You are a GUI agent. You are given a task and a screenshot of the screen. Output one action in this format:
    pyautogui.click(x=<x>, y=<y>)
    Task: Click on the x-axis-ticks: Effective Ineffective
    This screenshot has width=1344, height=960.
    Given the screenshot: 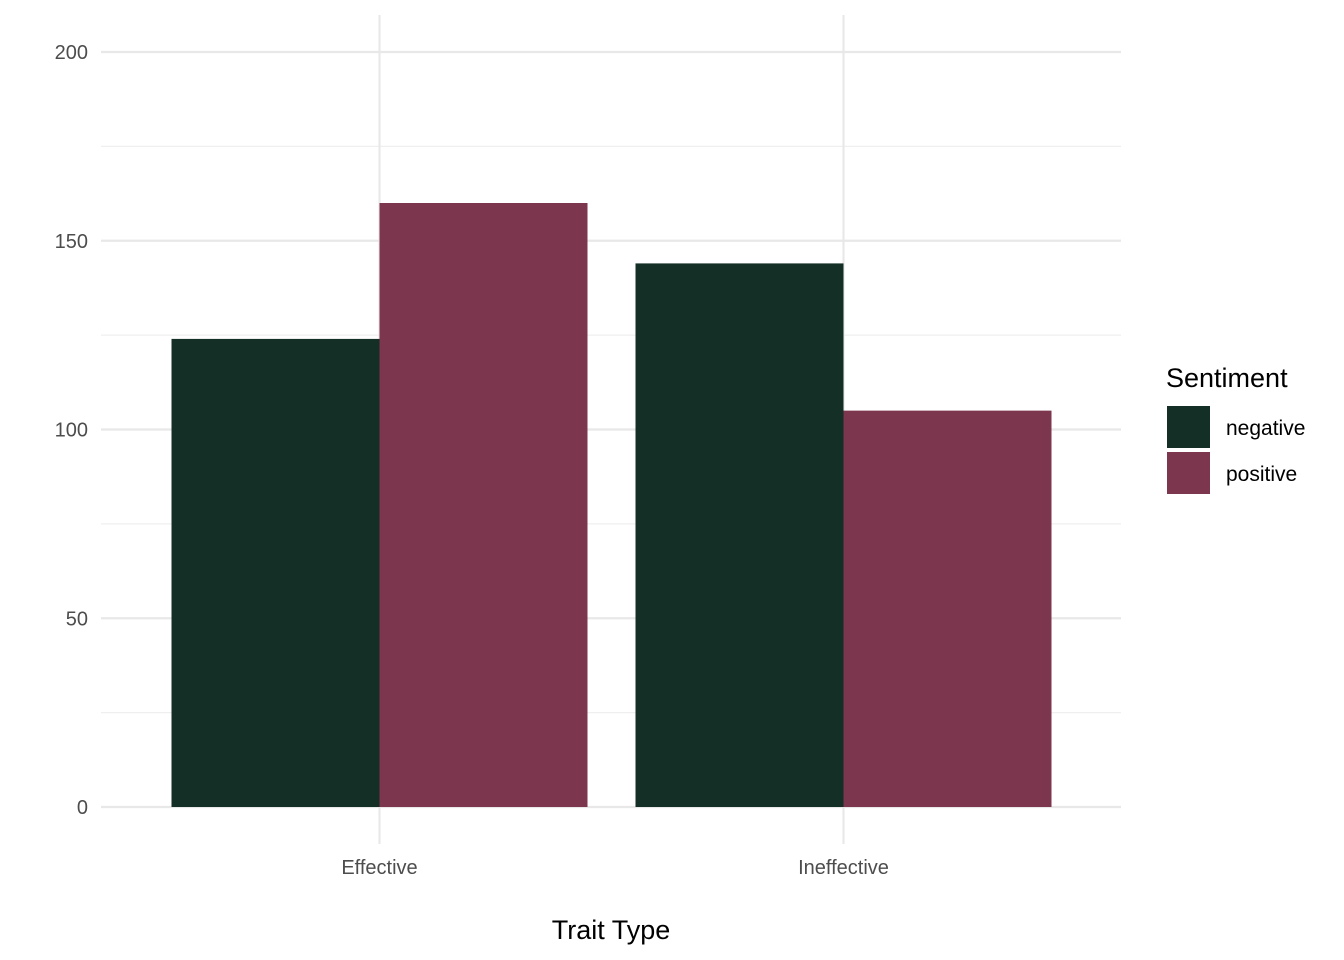 What is the action you would take?
    pyautogui.click(x=615, y=868)
    